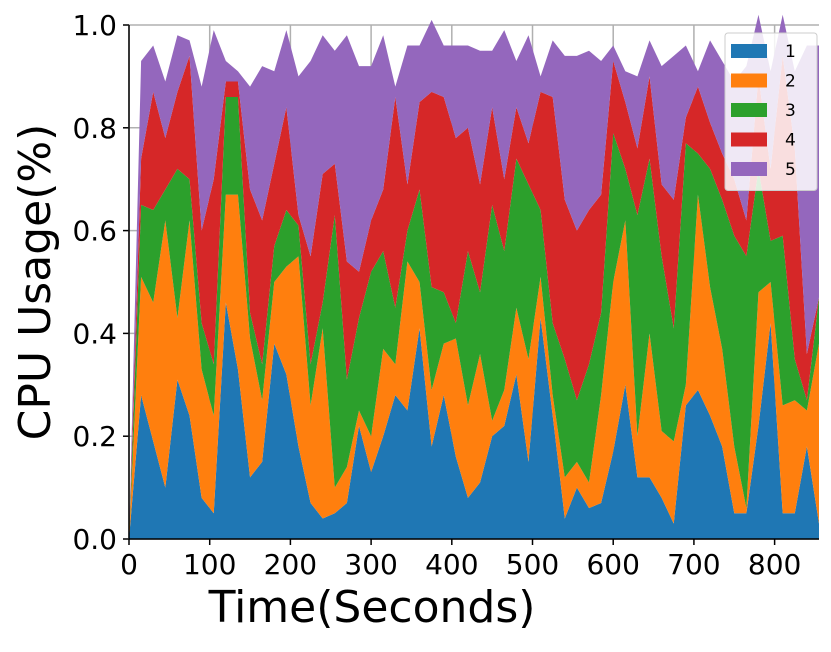 This screenshot has width=831, height=652. What do you see at coordinates (774, 564) in the screenshot?
I see `x-tick-label: 800` at bounding box center [774, 564].